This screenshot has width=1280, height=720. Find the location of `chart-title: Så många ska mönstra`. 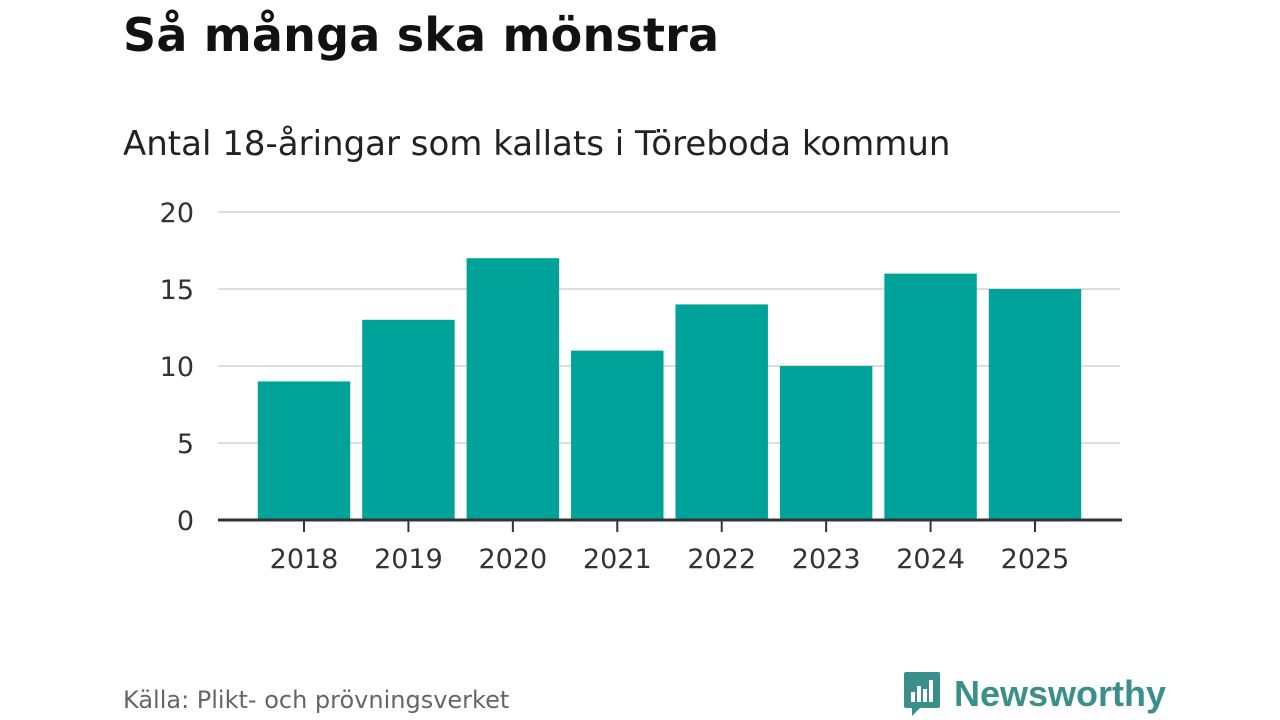

chart-title: Så många ska mönstra is located at coordinates (421, 35).